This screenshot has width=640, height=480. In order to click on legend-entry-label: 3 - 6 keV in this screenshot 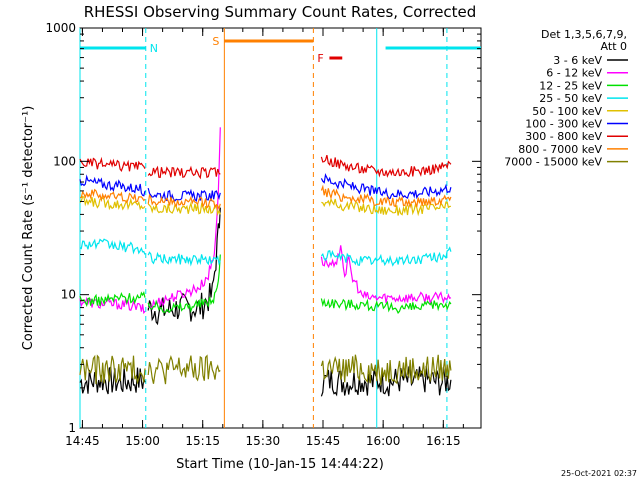, I will do `click(577, 60)`.